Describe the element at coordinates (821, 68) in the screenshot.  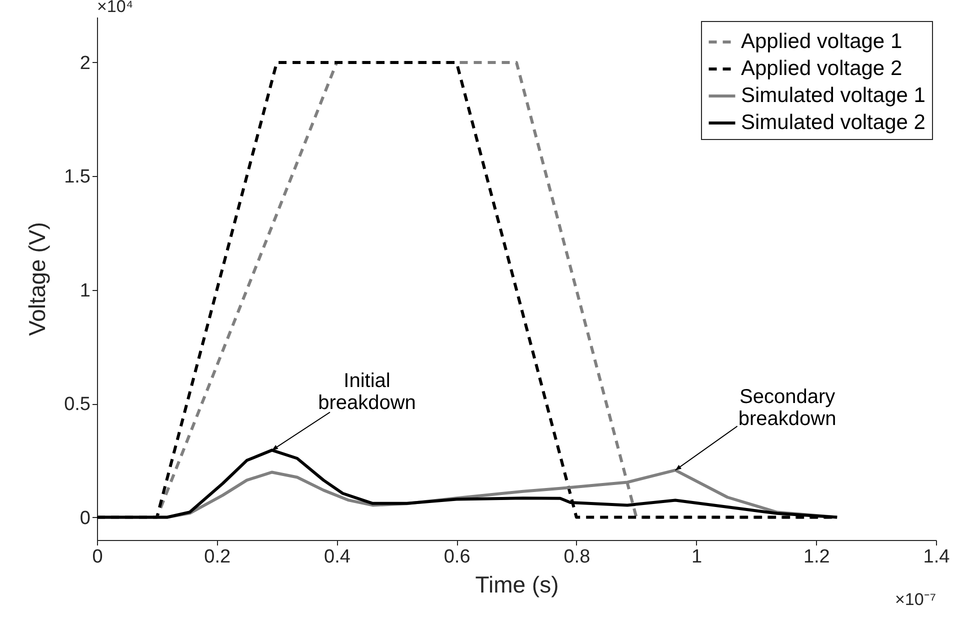
I see `legend-label: Applied voltage 2` at that location.